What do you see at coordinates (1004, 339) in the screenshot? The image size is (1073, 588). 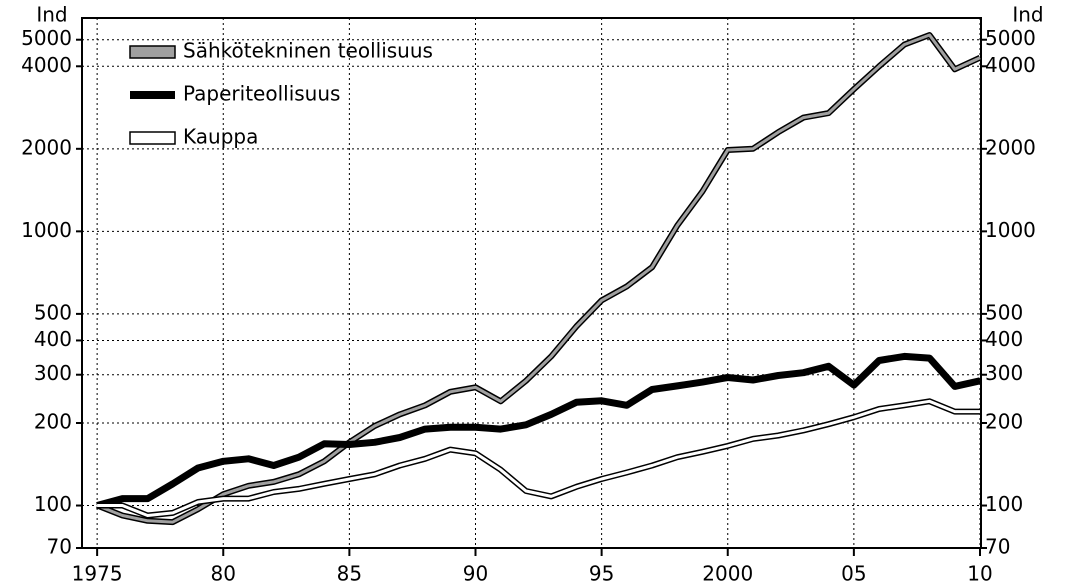 I see `y2-tick-label: 400` at bounding box center [1004, 339].